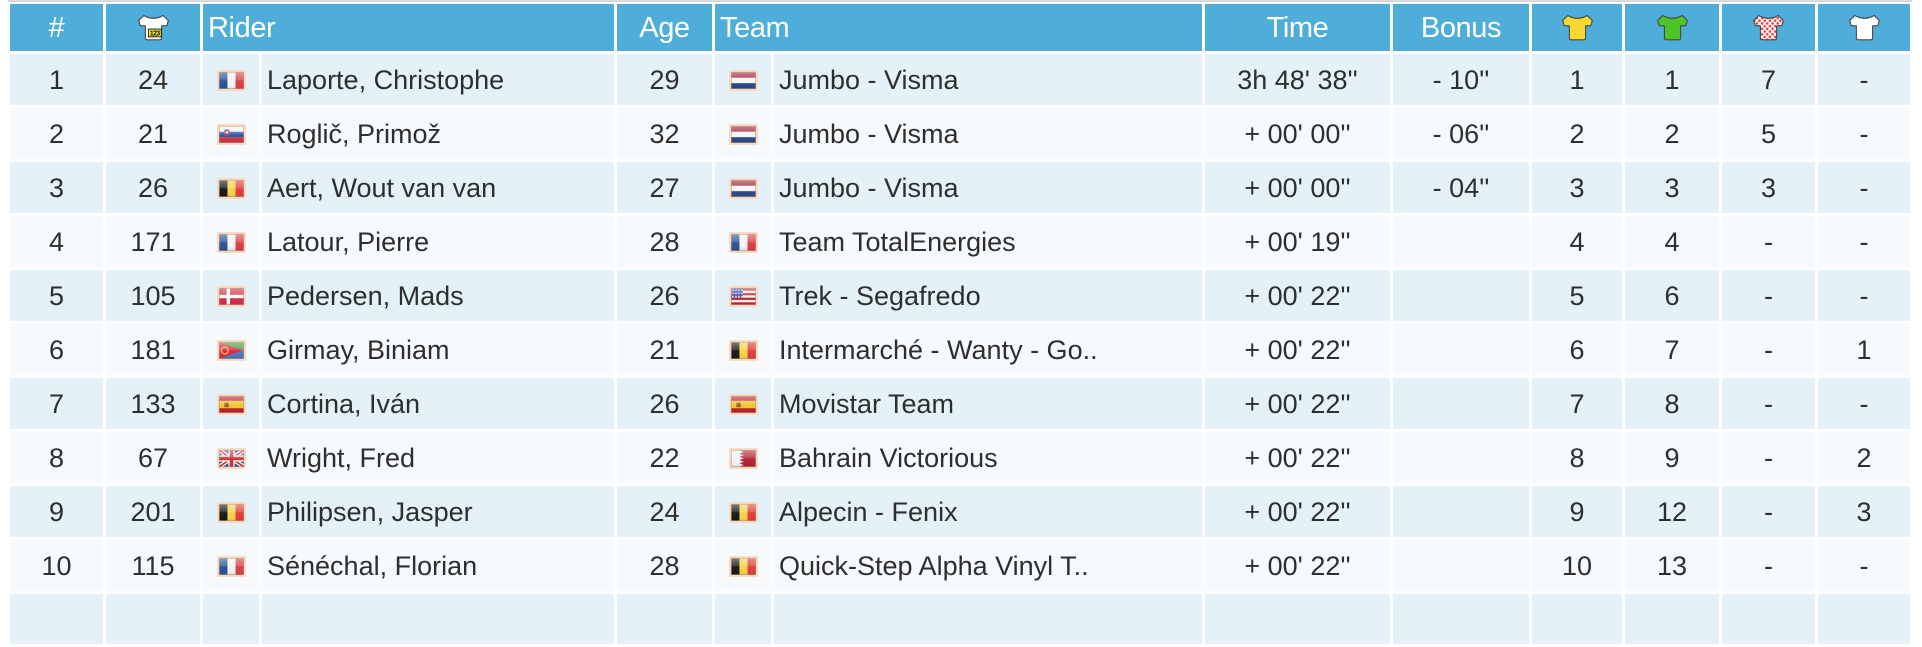 Image resolution: width=1922 pixels, height=647 pixels. What do you see at coordinates (154, 34) in the screenshot?
I see `svg-text: 123` at bounding box center [154, 34].